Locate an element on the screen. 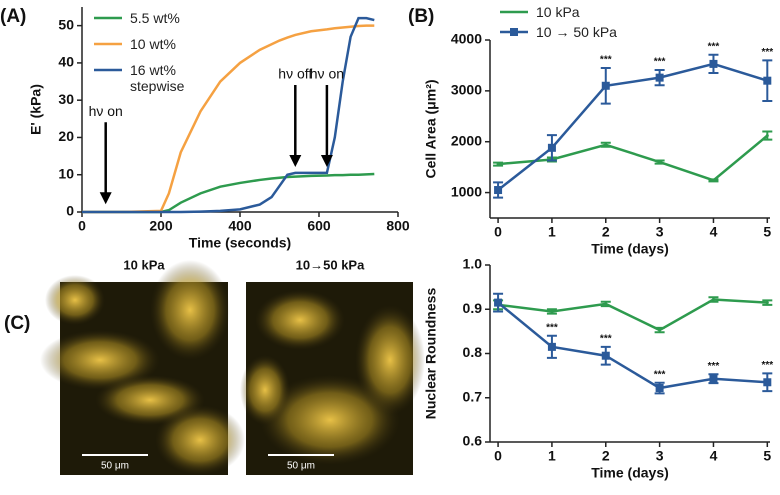  y-tick-label: 0.9 is located at coordinates (473, 308).